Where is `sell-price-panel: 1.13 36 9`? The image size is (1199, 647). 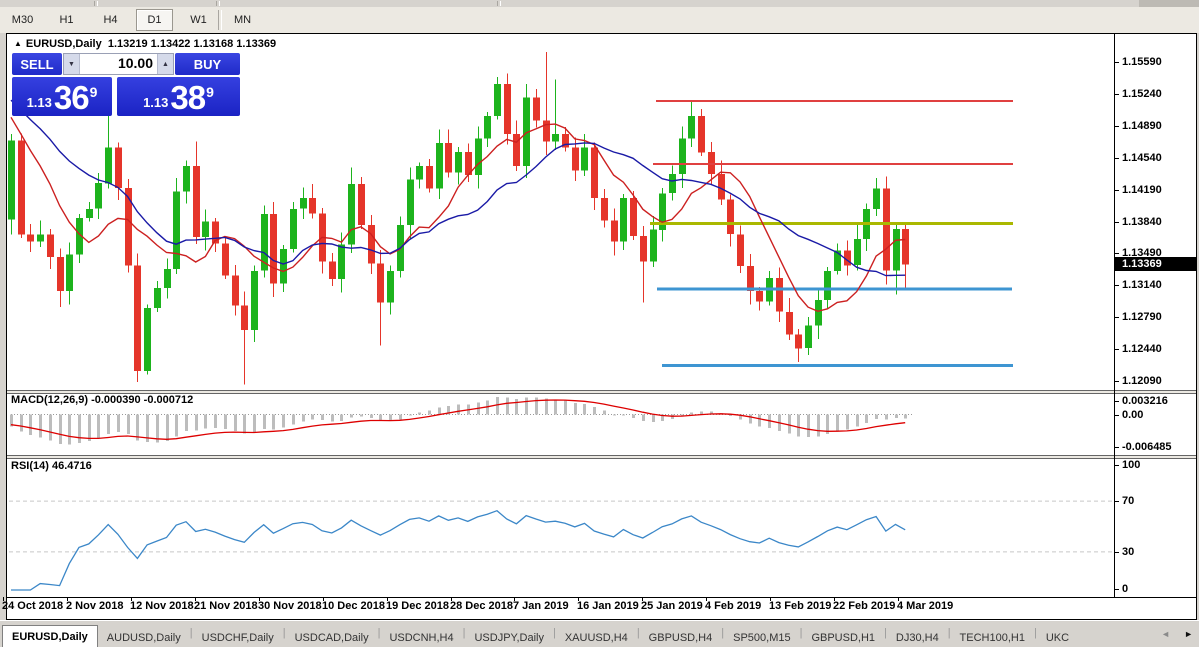 sell-price-panel: 1.13 36 9 is located at coordinates (62, 96).